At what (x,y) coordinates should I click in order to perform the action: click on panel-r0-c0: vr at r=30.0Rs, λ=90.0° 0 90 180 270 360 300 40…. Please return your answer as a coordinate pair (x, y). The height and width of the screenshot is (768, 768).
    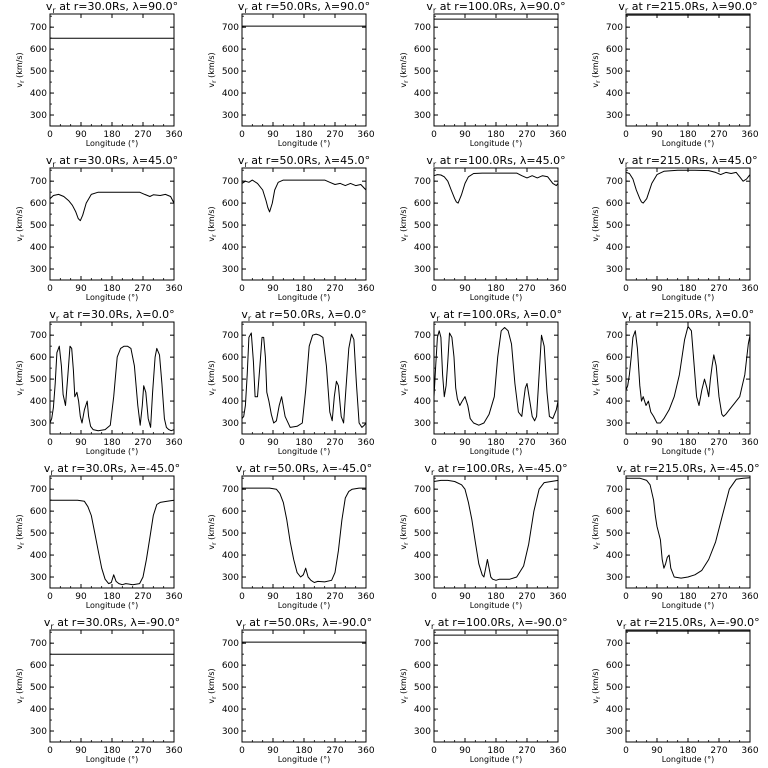
    Looking at the image, I should click on (99, 74).